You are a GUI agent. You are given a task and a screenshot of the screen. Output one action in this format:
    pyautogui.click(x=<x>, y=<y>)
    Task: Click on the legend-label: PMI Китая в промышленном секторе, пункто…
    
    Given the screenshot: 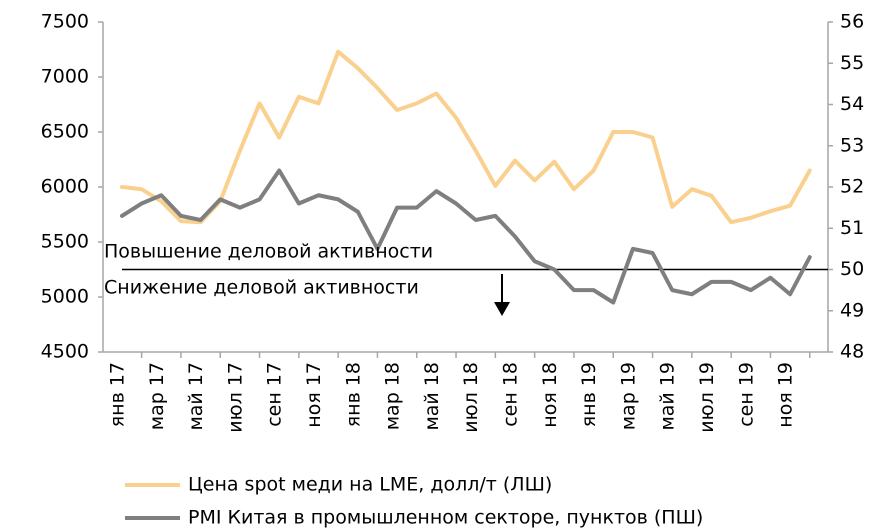 What is the action you would take?
    pyautogui.click(x=445, y=518)
    